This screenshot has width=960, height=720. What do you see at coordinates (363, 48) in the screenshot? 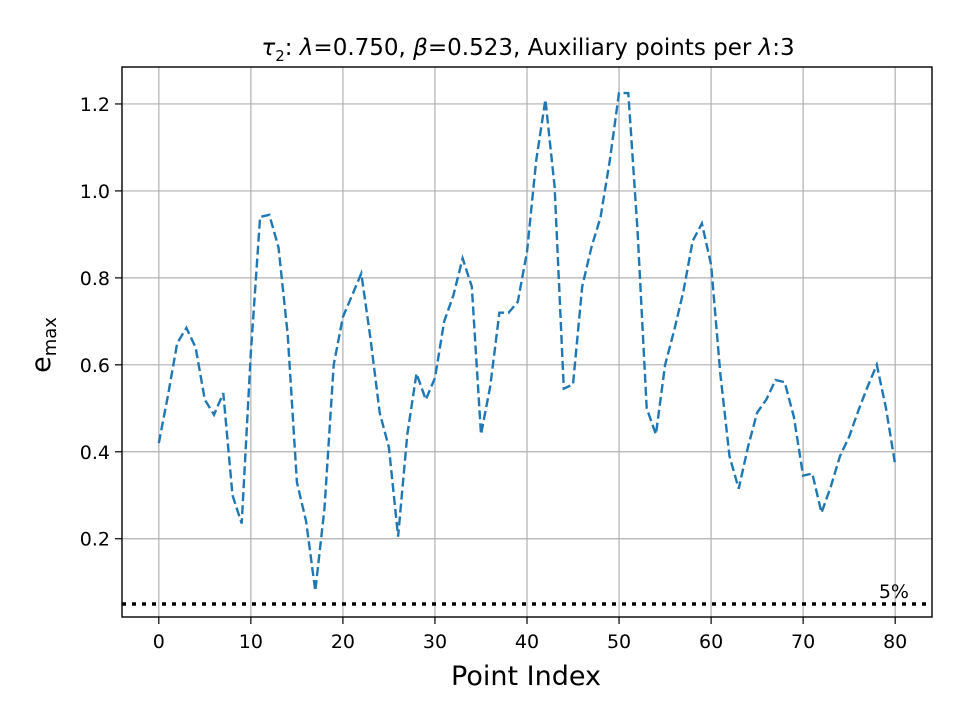
I see `title-seg-b: =0.750,` at bounding box center [363, 48].